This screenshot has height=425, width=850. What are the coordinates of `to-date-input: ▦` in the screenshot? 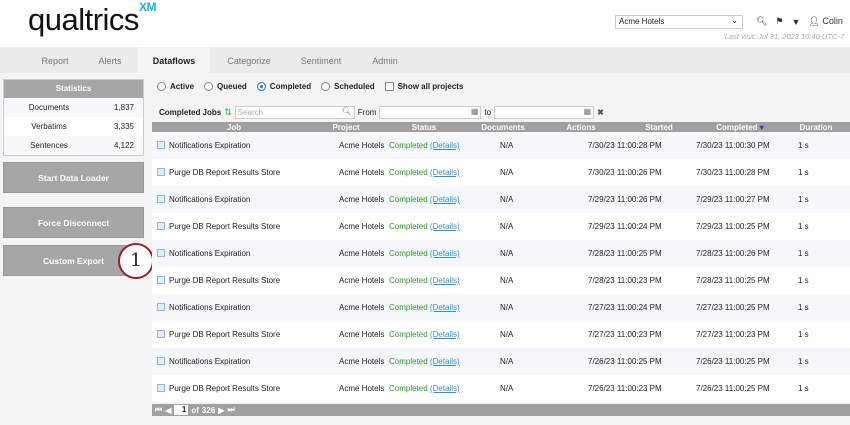 It's located at (544, 112).